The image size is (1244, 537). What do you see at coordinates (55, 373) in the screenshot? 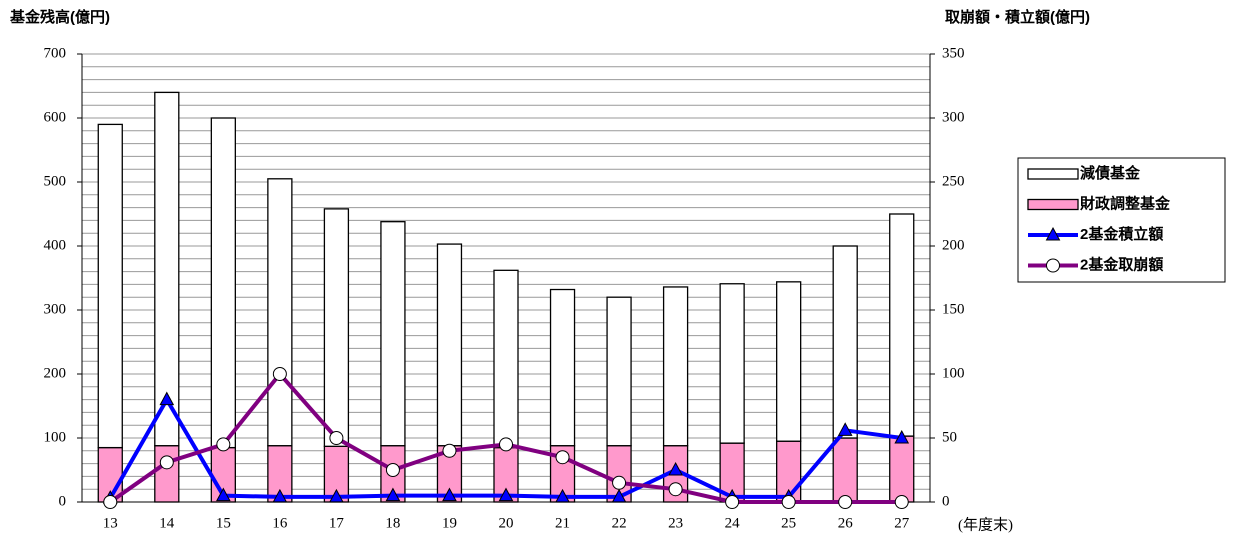
I see `y-tick-label: 200` at bounding box center [55, 373].